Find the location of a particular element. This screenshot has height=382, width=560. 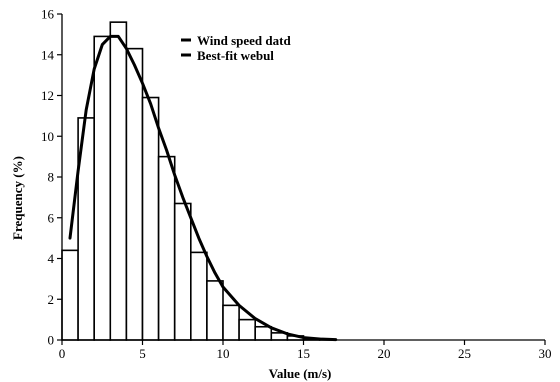

x-tick-label: 10 is located at coordinates (223, 353).